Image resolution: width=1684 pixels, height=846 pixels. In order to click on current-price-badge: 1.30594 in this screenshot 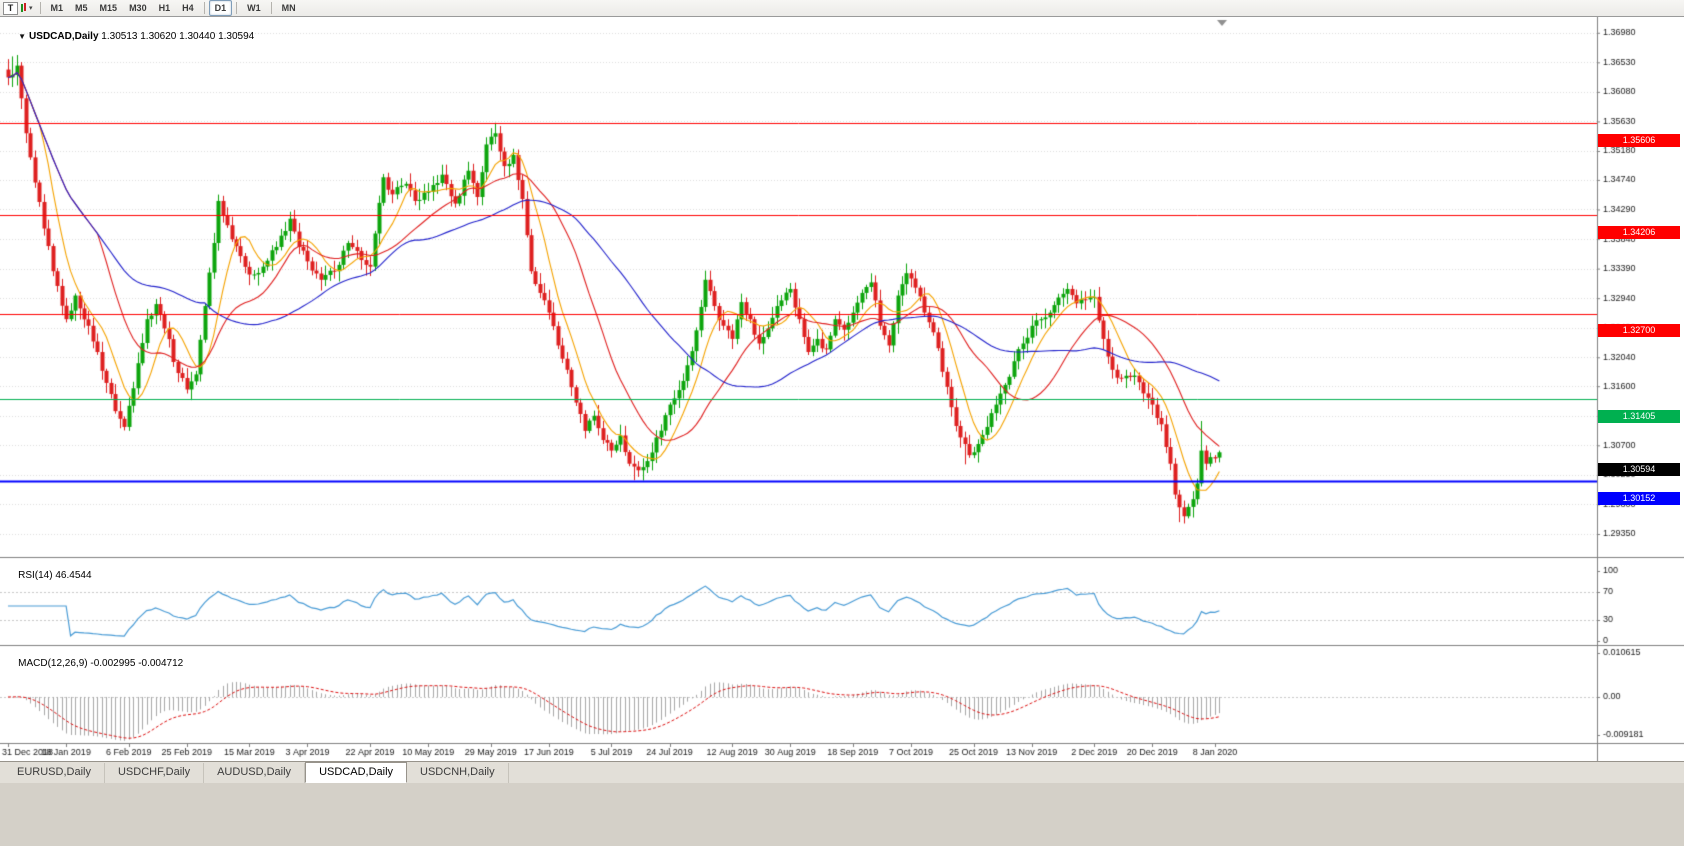, I will do `click(1639, 469)`.